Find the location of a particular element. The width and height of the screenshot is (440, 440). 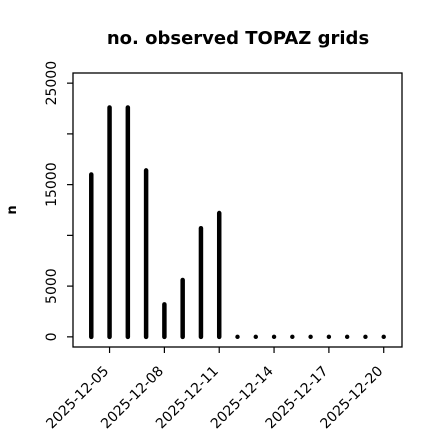

y-tick-label-5000: 5000 is located at coordinates (52, 286).